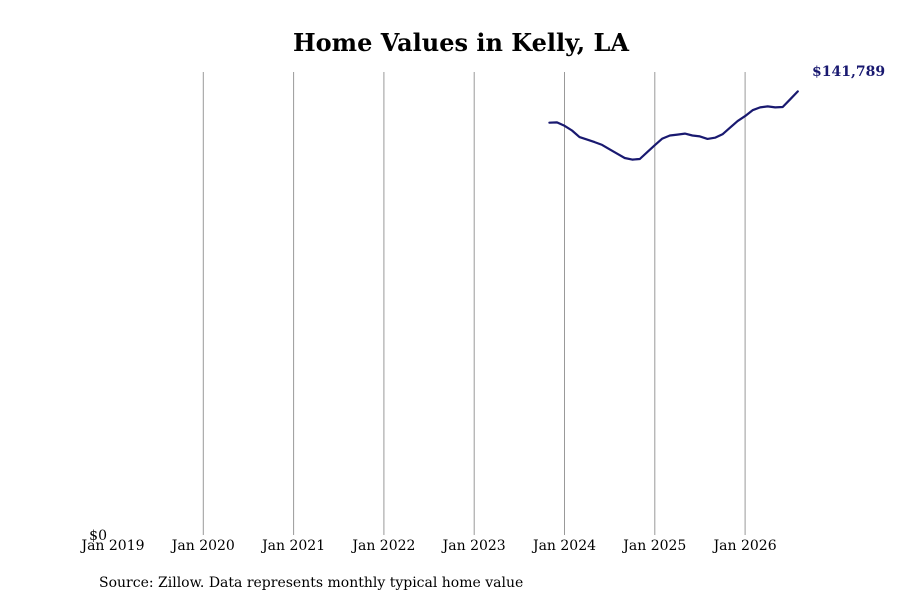 Image resolution: width=900 pixels, height=600 pixels. What do you see at coordinates (563, 546) in the screenshot?
I see `x-tick-label: Jan 2024` at bounding box center [563, 546].